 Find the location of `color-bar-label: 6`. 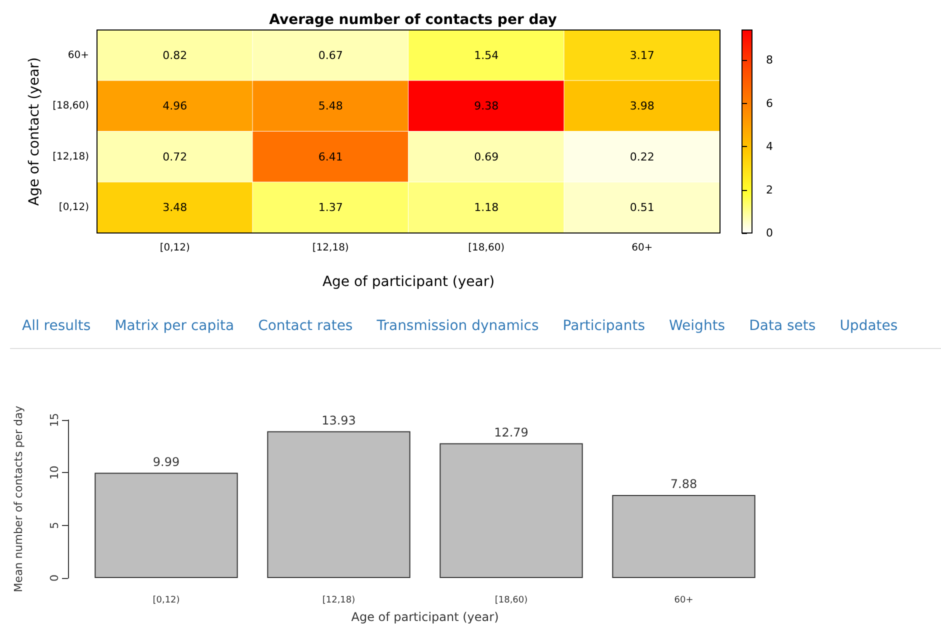

color-bar-label: 6 is located at coordinates (769, 103).